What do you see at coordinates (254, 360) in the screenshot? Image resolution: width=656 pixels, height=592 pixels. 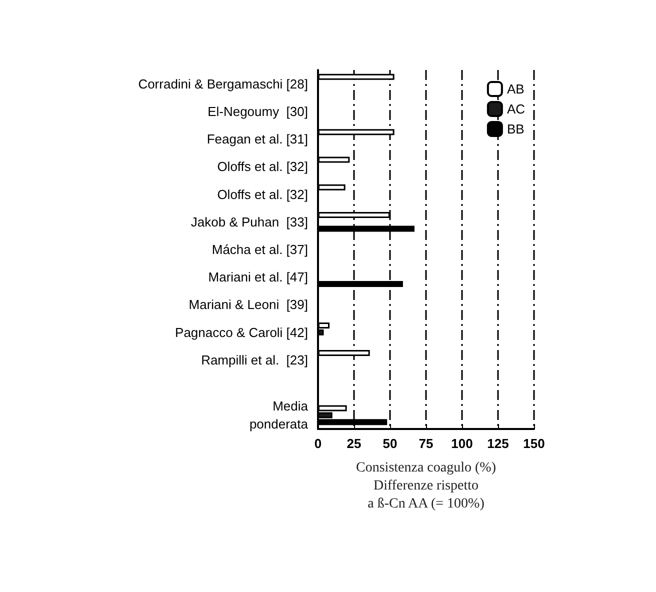 I see `y-tick-label: Rampilli et al. [23]` at bounding box center [254, 360].